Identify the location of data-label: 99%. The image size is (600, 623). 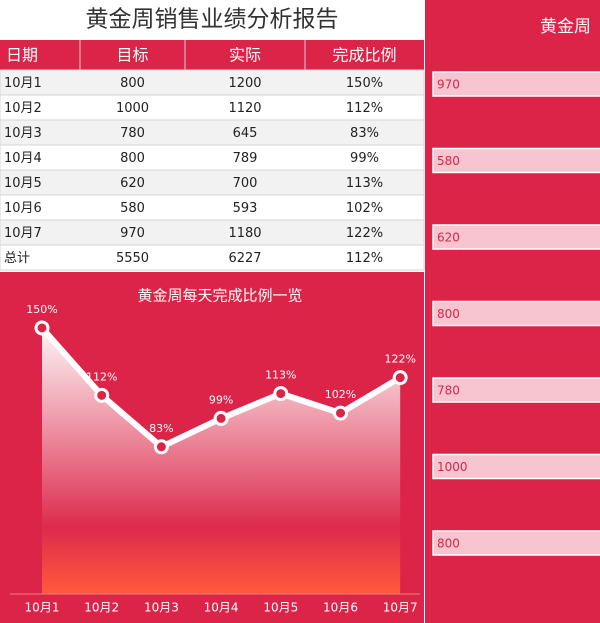
(221, 399).